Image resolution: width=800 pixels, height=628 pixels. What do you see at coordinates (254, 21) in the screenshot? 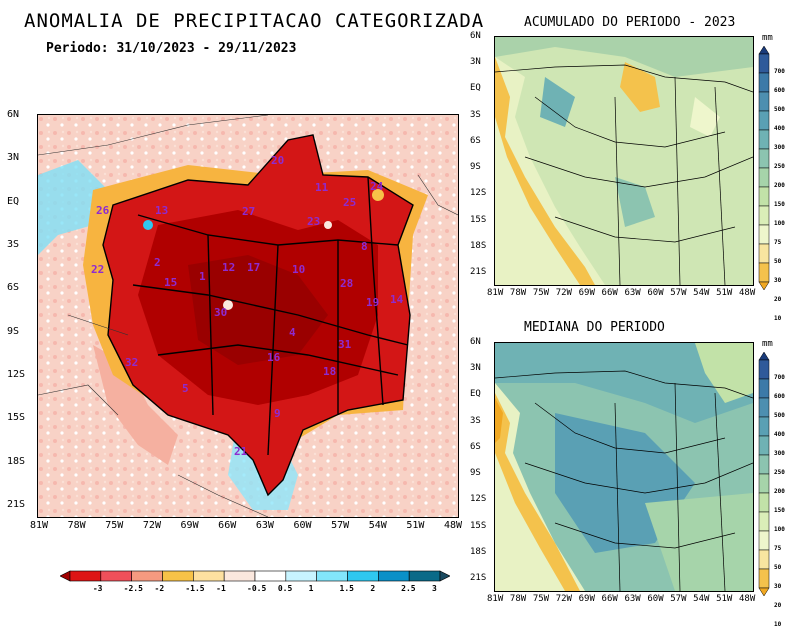
I see `main-title: ANOMALIA DE PRECIPITACAO CATEGORIZADA` at bounding box center [254, 21].